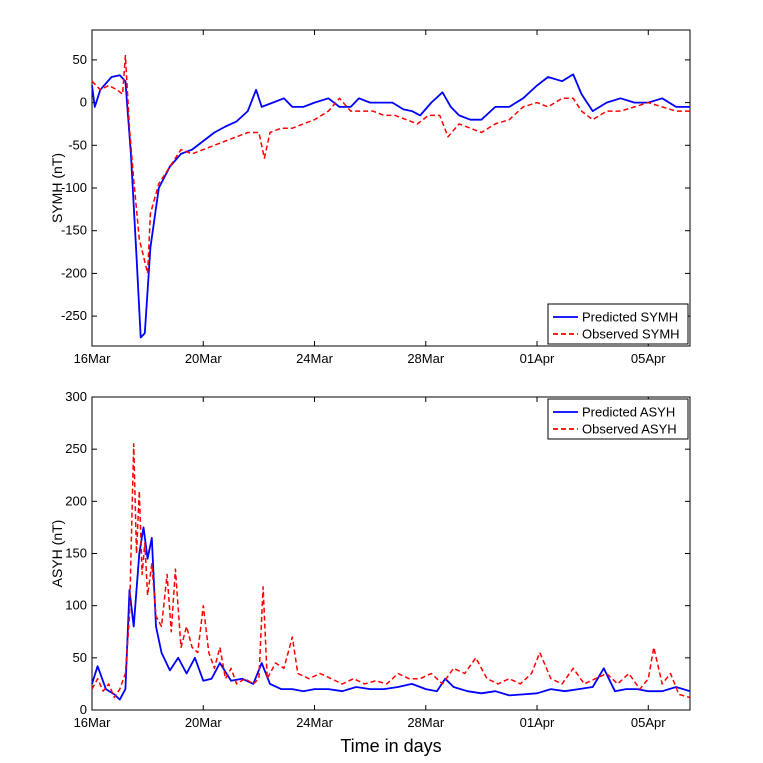  What do you see at coordinates (77, 144) in the screenshot?
I see `symh-ytick-label: -50` at bounding box center [77, 144].